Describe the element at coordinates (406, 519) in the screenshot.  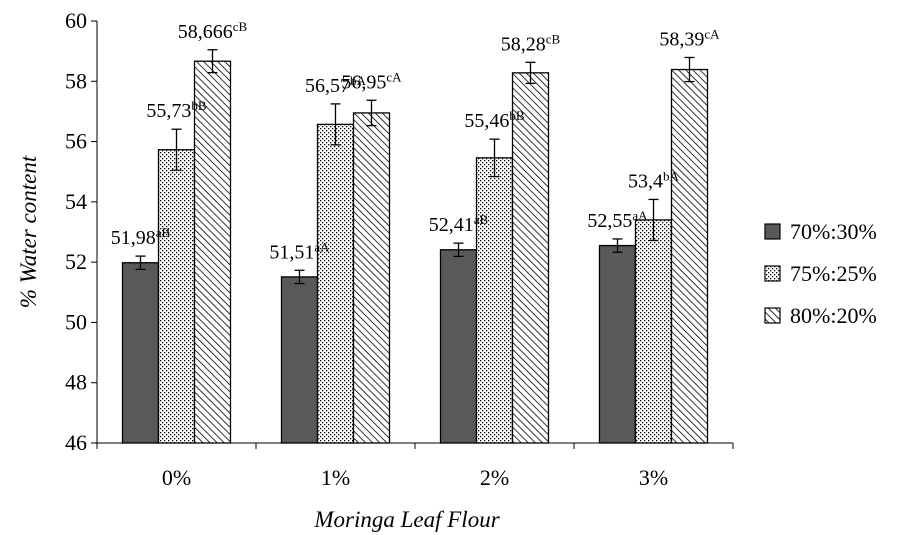
I see `x-axis-title: Moringa Leaf Flour` at that location.